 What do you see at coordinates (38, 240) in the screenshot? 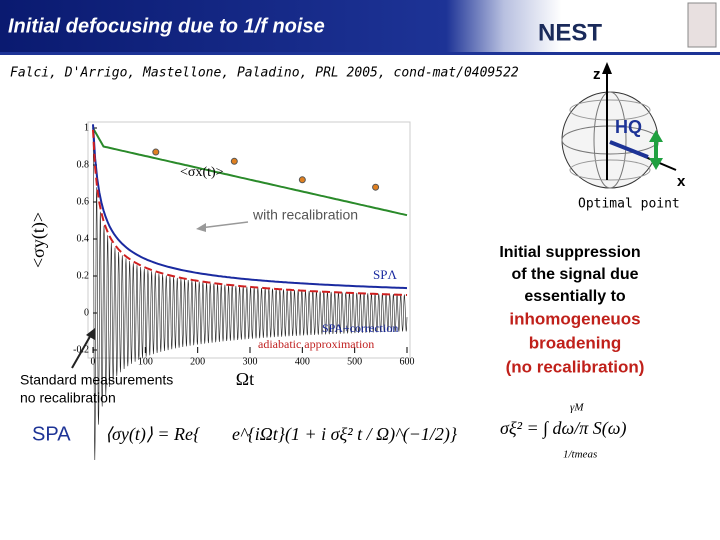
I see `y-axis-label: <σy(t)>` at bounding box center [38, 240].